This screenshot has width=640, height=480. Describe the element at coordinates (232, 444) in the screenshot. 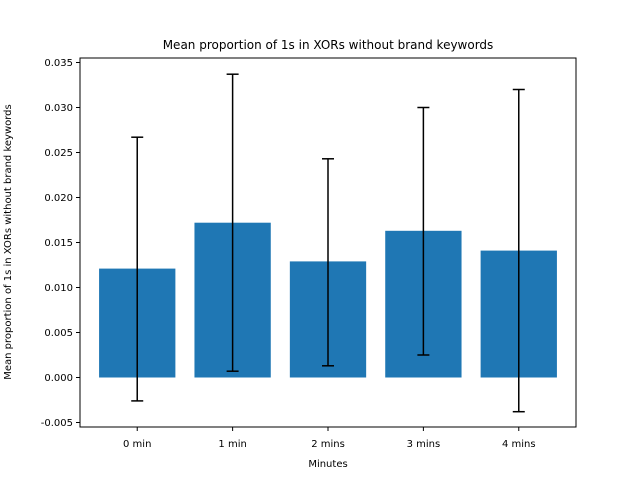

I see `x-tick-label-1: 1 min` at that location.